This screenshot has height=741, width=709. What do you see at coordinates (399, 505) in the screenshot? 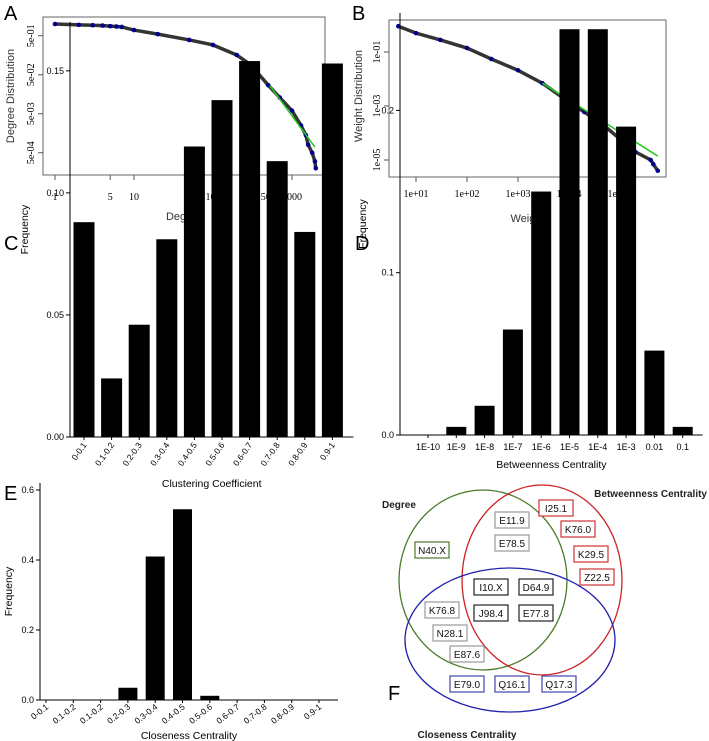
I see `venn-set-label: Degree` at bounding box center [399, 505].